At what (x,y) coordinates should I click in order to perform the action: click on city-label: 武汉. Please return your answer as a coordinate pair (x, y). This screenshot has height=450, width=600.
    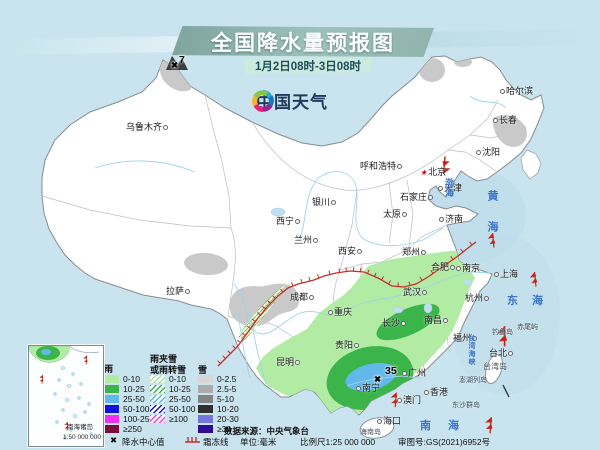
    Looking at the image, I should click on (415, 292).